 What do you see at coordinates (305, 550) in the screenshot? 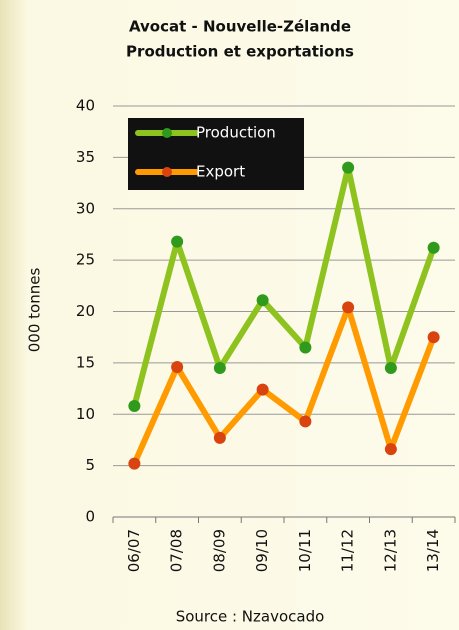
I see `x-tick-label: 10/11` at bounding box center [305, 550].